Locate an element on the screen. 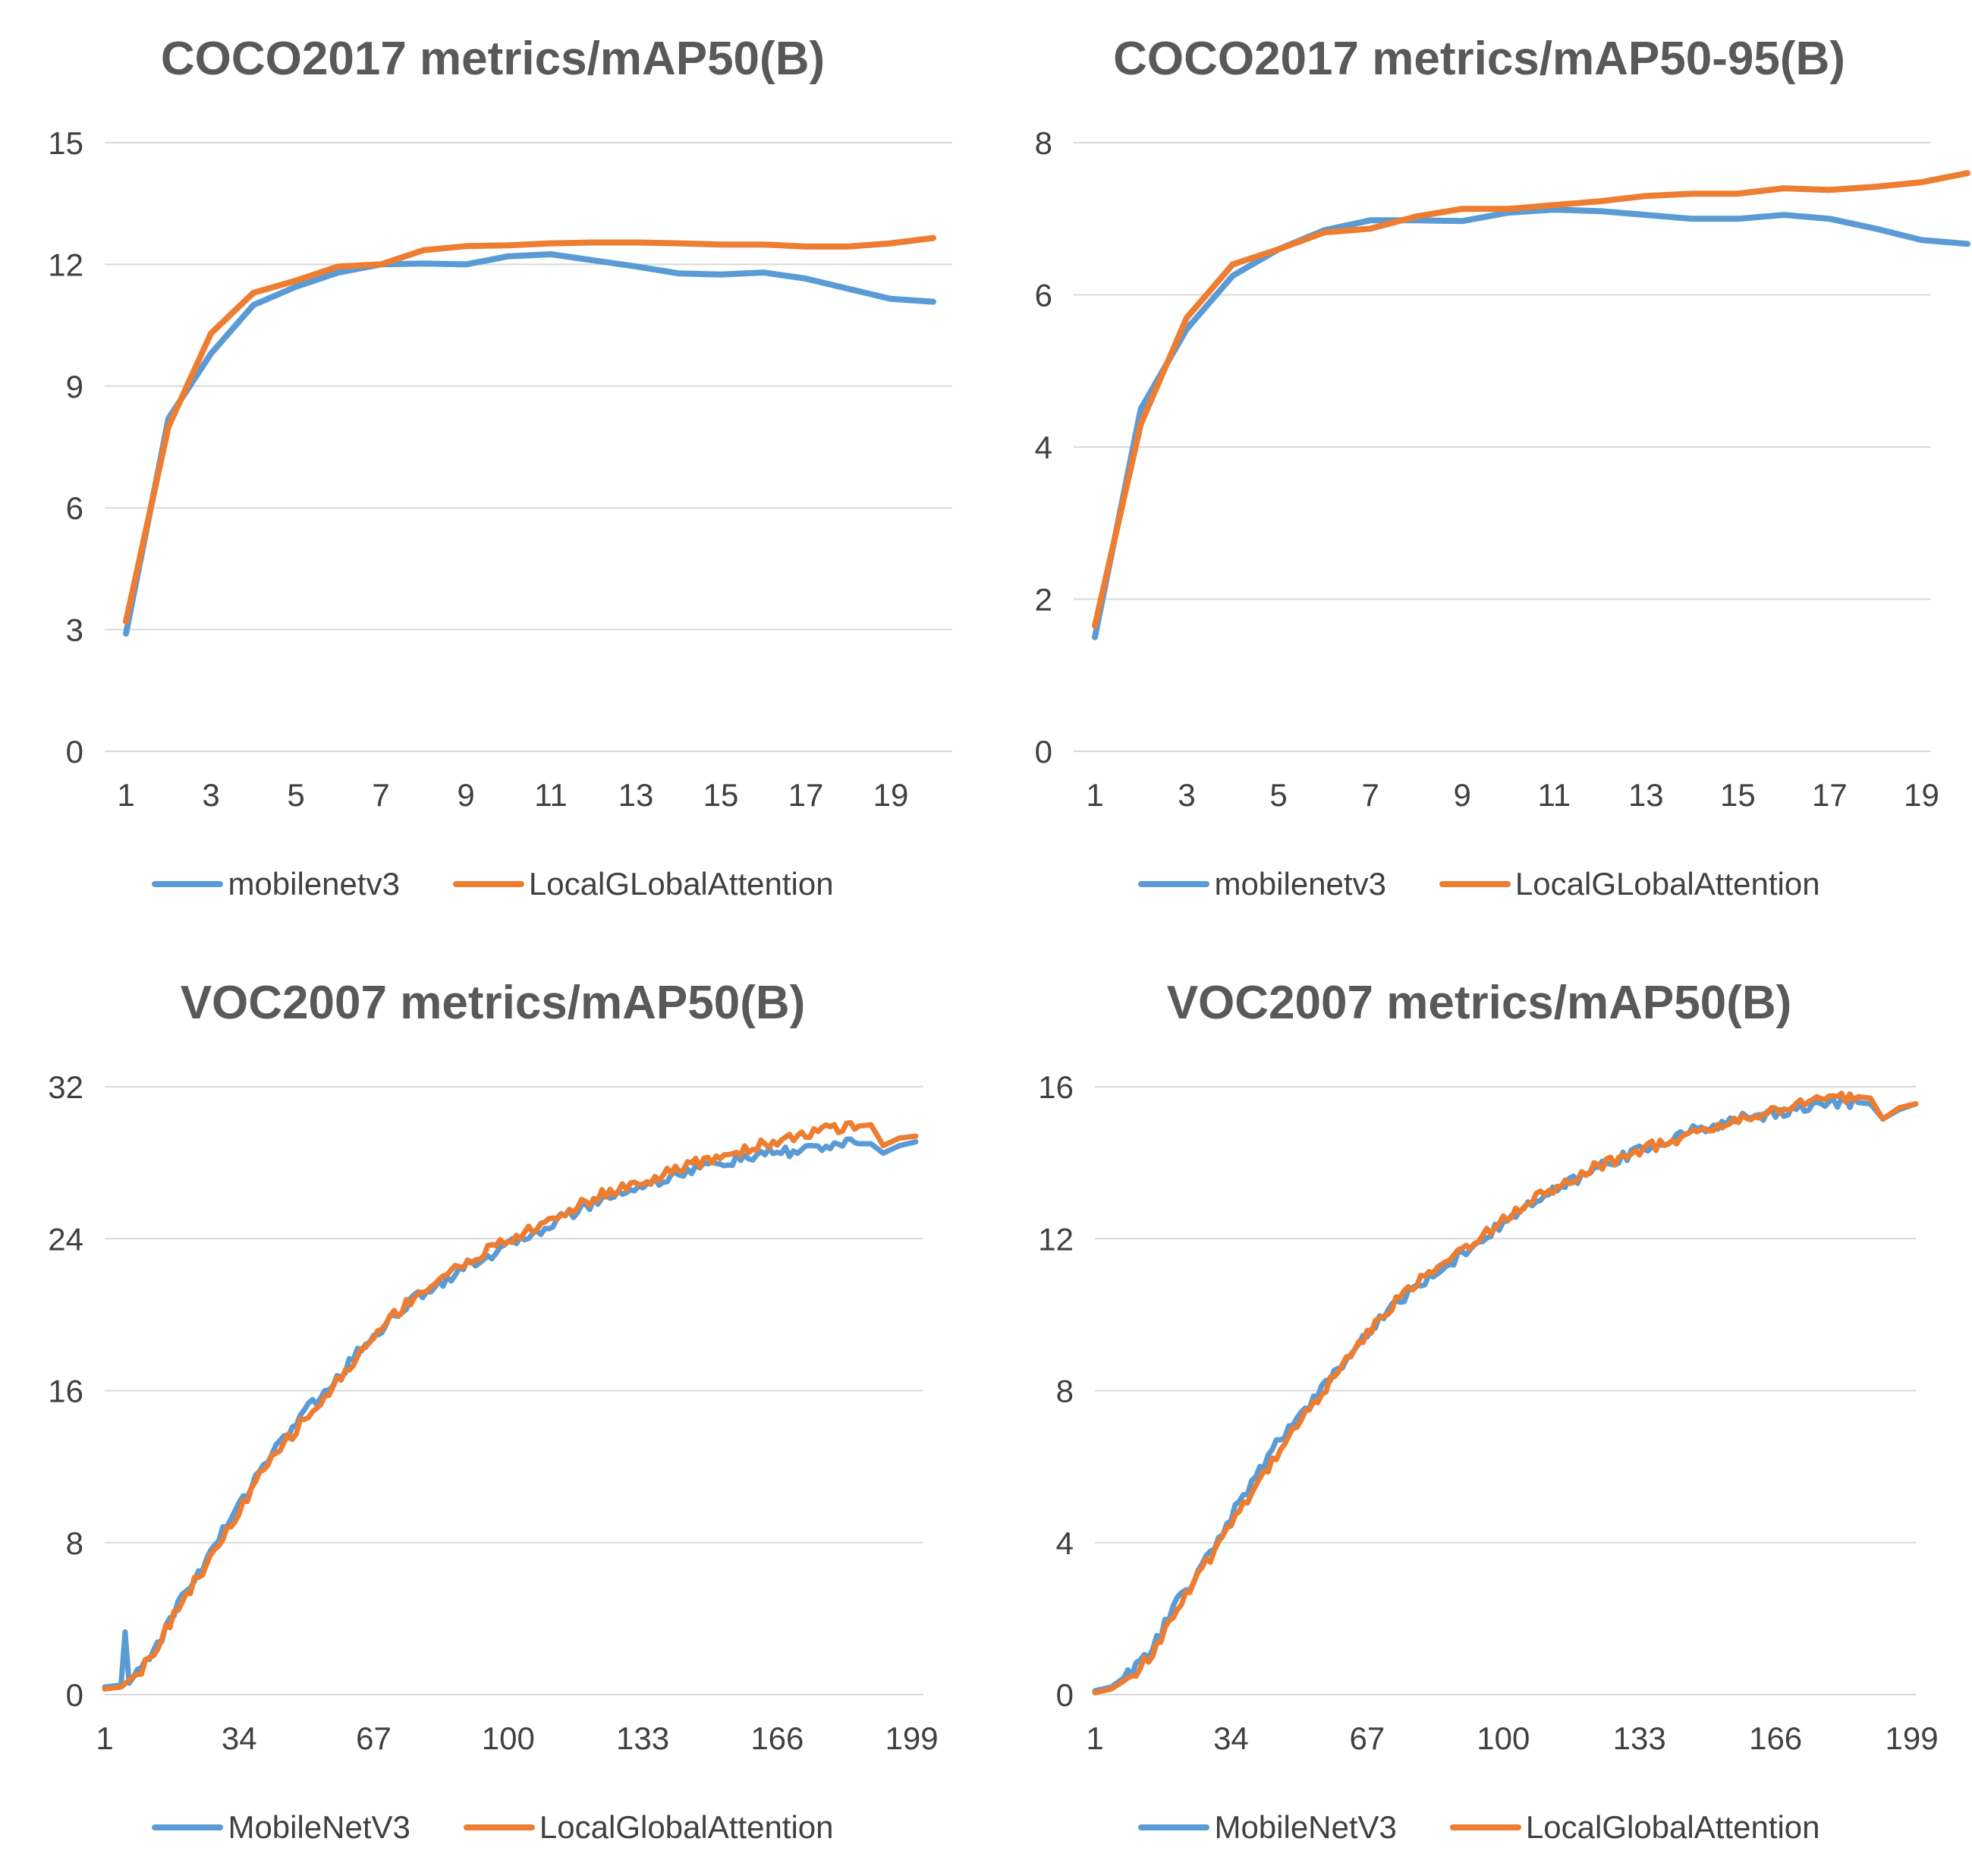 The height and width of the screenshot is (1876, 1972). y-tick-label: 2 is located at coordinates (1044, 600).